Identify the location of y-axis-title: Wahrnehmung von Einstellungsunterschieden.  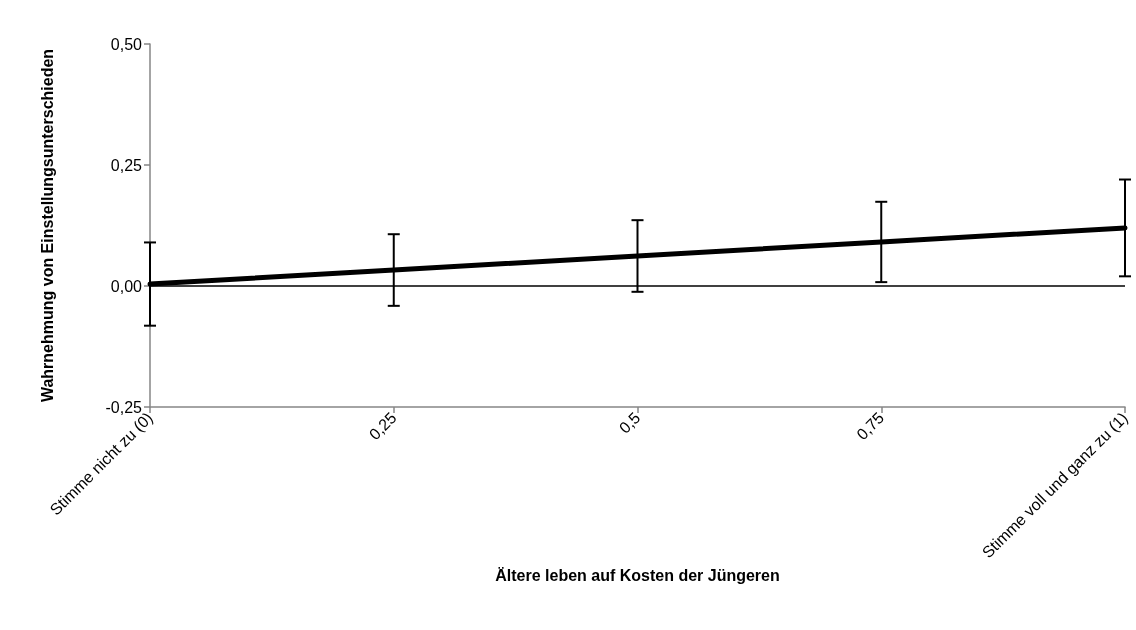
(47, 225).